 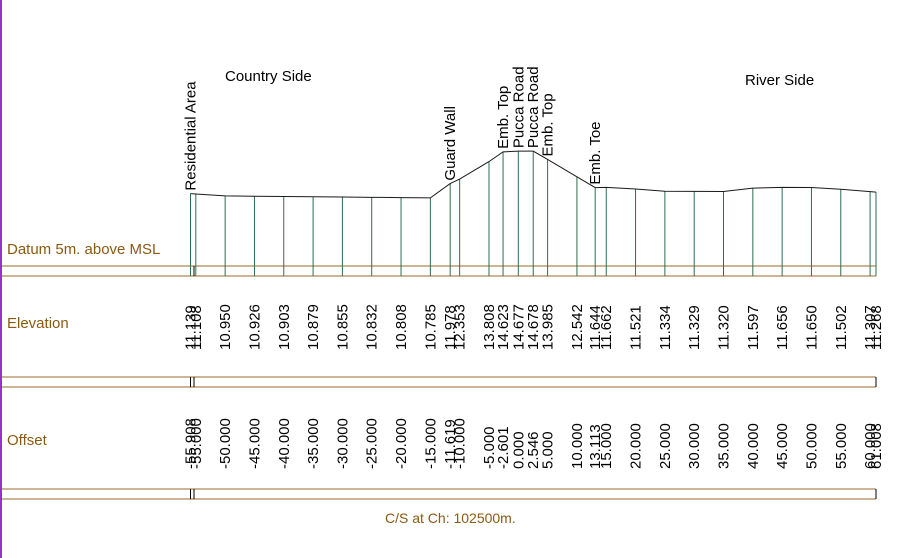 What do you see at coordinates (254, 327) in the screenshot?
I see `elevation-value: 10.926` at bounding box center [254, 327].